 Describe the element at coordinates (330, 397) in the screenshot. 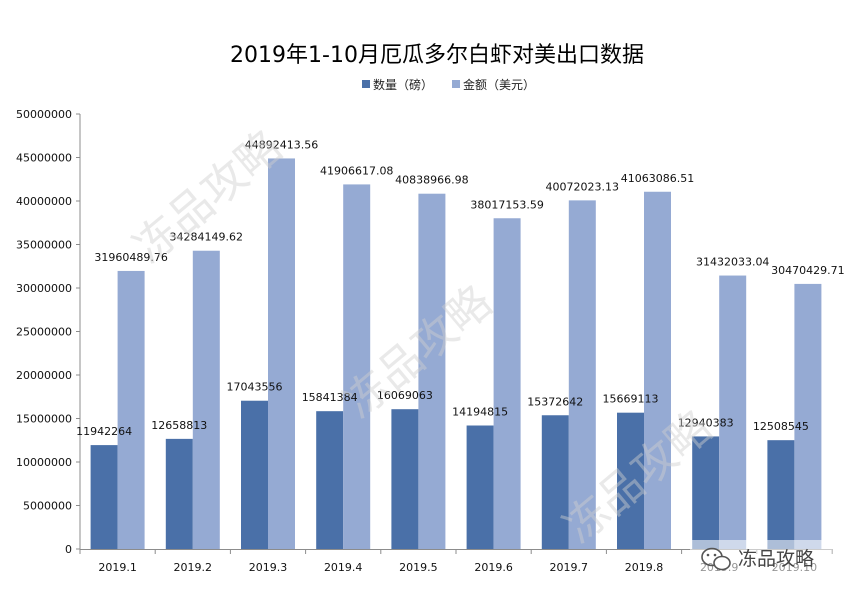

I see `data-label-quantity: 15841384` at that location.